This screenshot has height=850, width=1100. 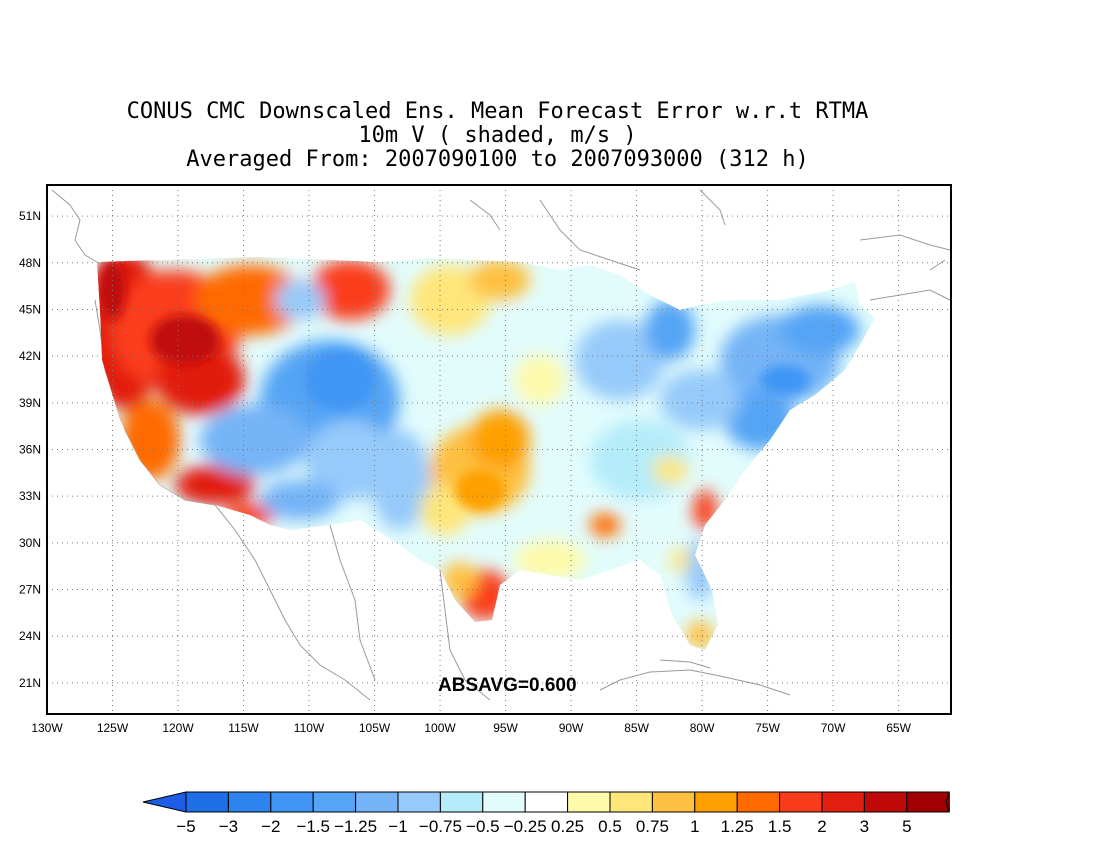 What do you see at coordinates (610, 826) in the screenshot?
I see `colorbar-label: 0.5` at bounding box center [610, 826].